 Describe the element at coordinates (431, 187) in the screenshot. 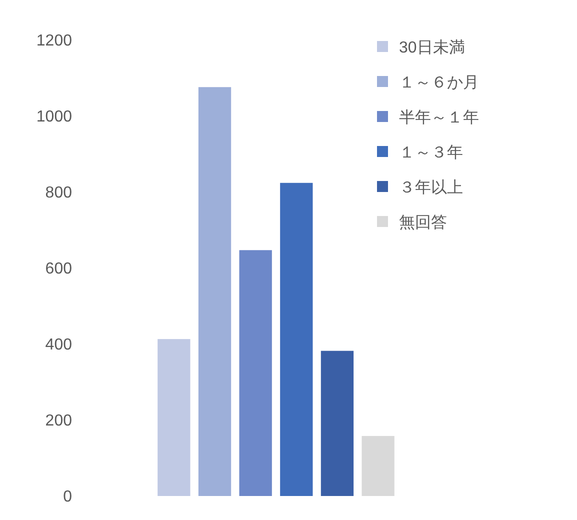

I see `legend-label: ３年以上` at that location.